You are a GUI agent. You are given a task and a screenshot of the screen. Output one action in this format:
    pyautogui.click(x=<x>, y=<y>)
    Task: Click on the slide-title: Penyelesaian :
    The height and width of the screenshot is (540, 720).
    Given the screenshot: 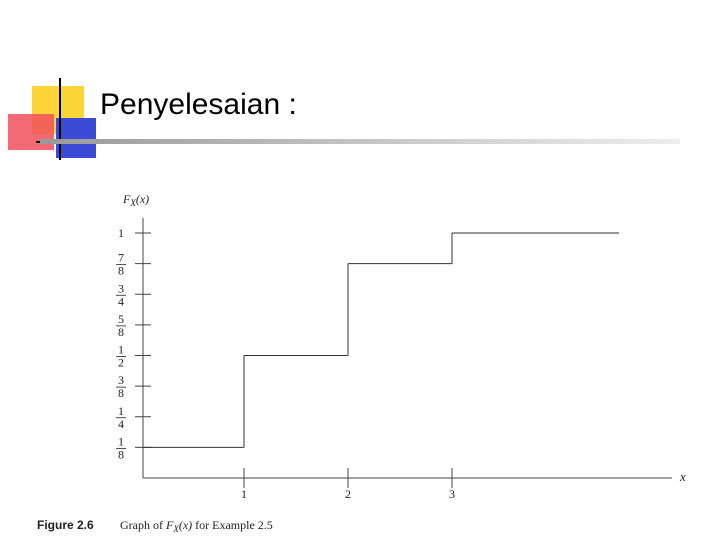 What is the action you would take?
    pyautogui.click(x=198, y=104)
    